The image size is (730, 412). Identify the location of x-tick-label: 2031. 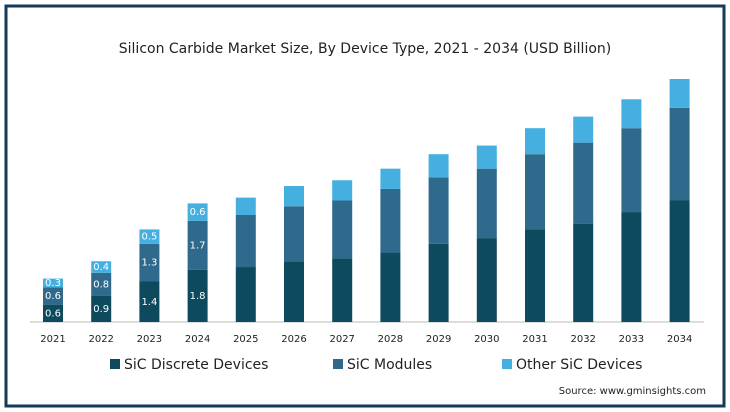
(534, 339).